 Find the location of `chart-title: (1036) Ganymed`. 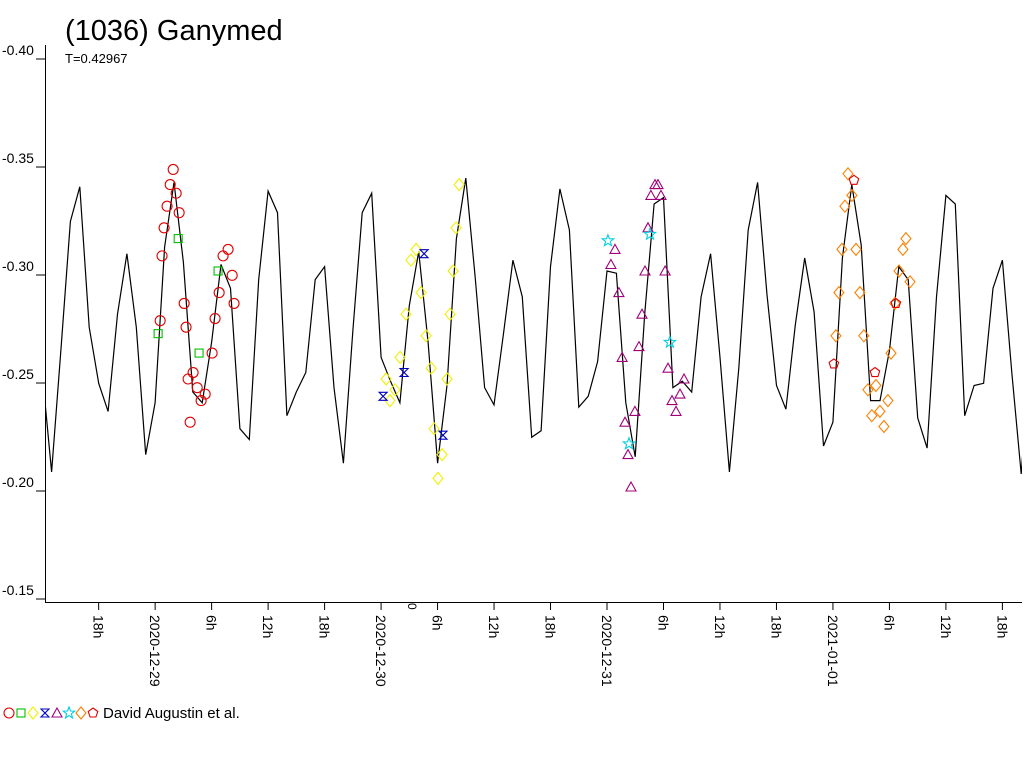

chart-title: (1036) Ganymed is located at coordinates (174, 31).